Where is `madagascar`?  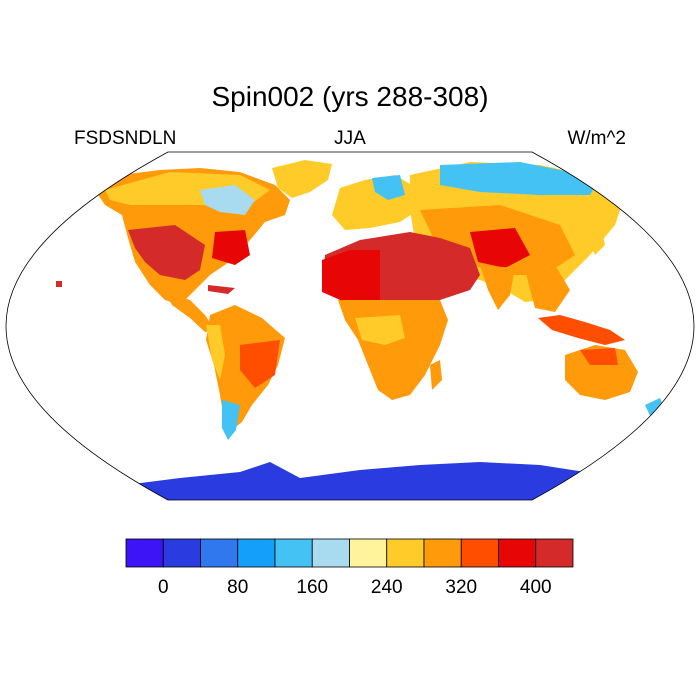 madagascar is located at coordinates (436, 375).